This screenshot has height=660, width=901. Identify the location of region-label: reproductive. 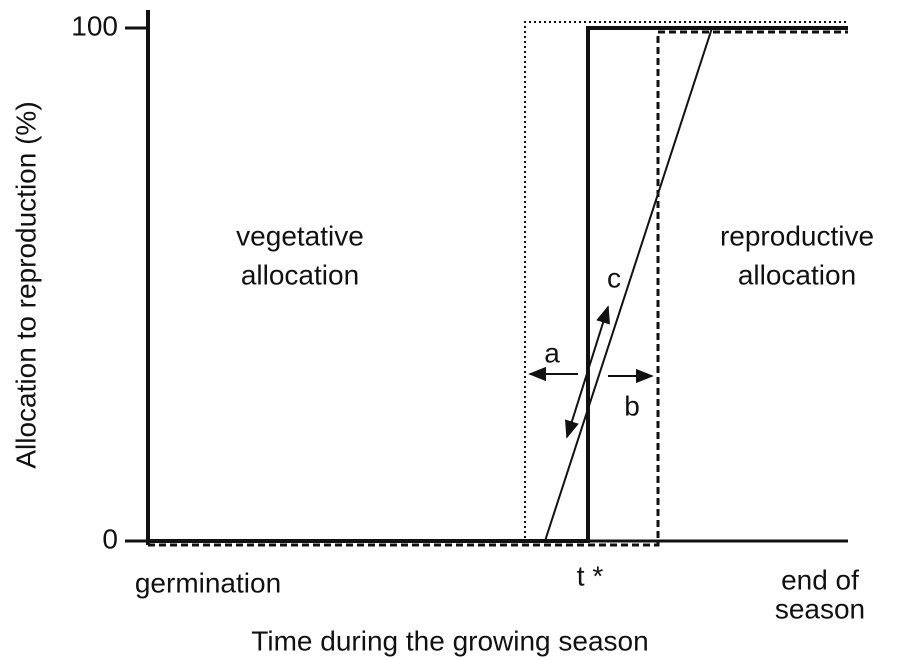
(797, 235).